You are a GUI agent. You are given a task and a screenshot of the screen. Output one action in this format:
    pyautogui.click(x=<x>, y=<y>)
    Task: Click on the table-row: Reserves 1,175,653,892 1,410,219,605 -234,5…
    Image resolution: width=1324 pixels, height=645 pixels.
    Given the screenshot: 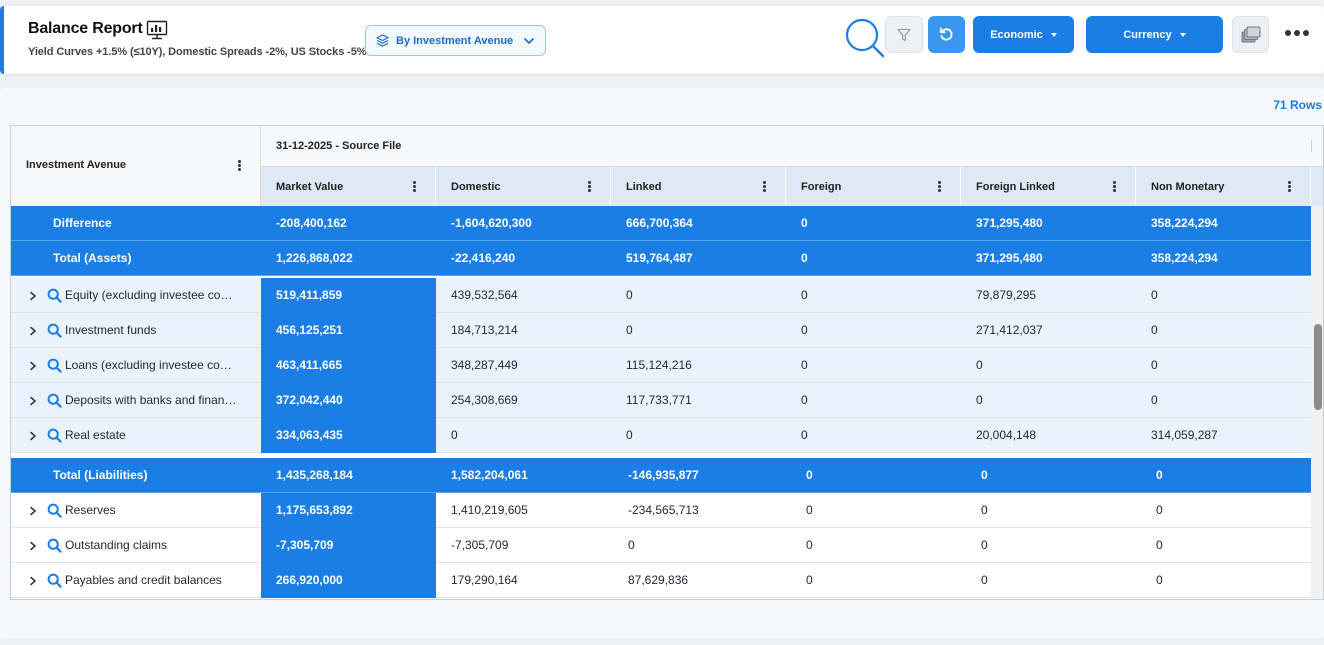 What is the action you would take?
    pyautogui.click(x=661, y=510)
    